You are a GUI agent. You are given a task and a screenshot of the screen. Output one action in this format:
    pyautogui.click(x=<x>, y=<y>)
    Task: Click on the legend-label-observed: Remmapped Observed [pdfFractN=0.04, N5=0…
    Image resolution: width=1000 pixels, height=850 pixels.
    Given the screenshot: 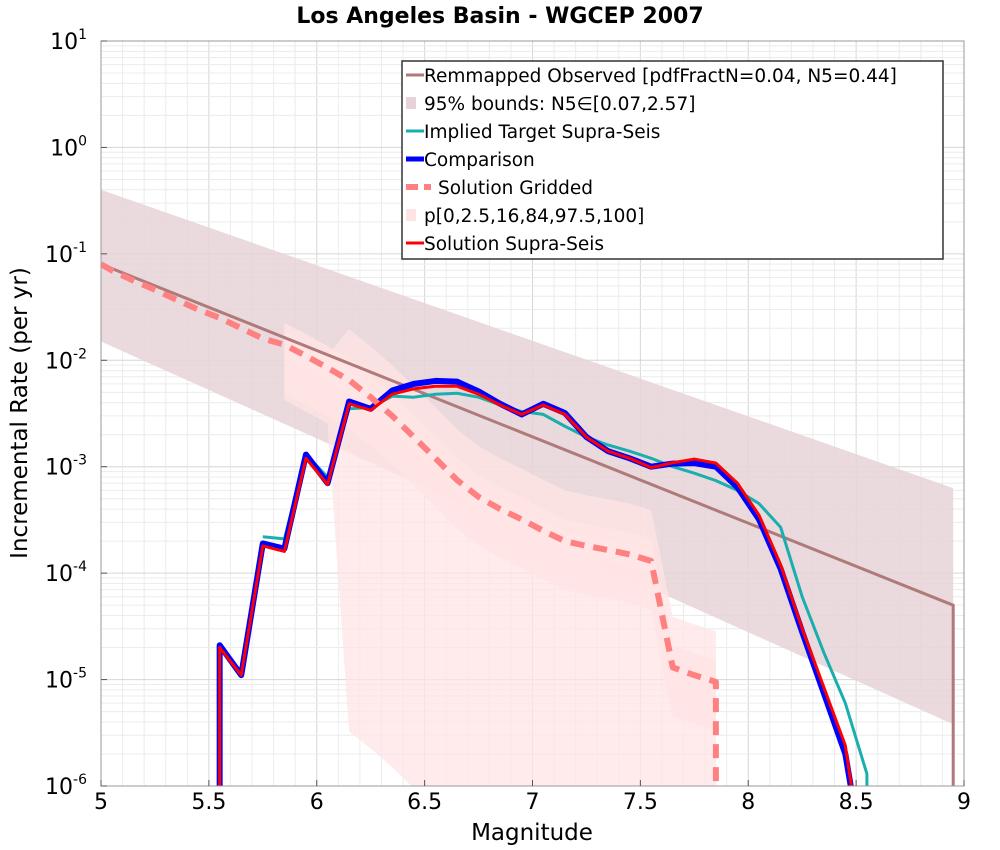 What is the action you would take?
    pyautogui.click(x=660, y=76)
    